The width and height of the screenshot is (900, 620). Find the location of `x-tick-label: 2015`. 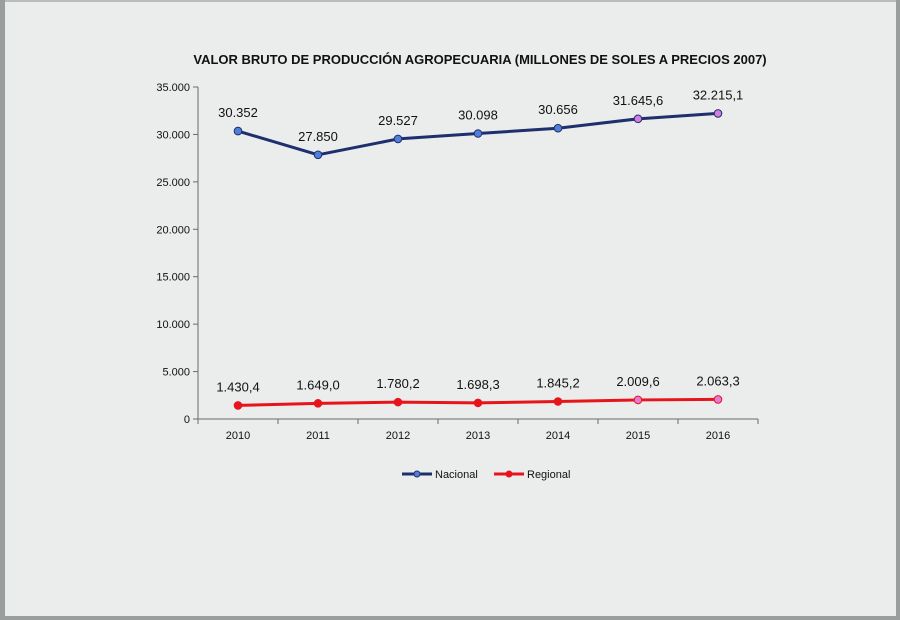

x-tick-label: 2015 is located at coordinates (638, 436).